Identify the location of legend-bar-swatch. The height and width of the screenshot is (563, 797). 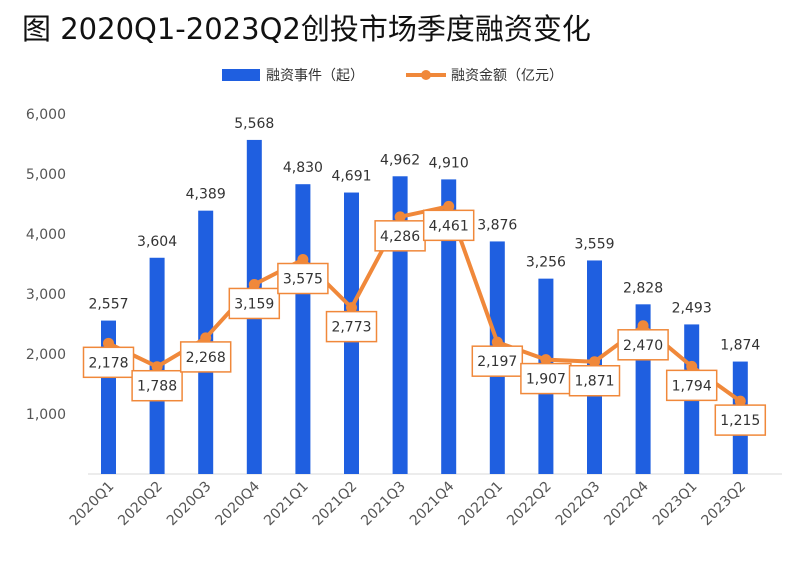
(241, 75).